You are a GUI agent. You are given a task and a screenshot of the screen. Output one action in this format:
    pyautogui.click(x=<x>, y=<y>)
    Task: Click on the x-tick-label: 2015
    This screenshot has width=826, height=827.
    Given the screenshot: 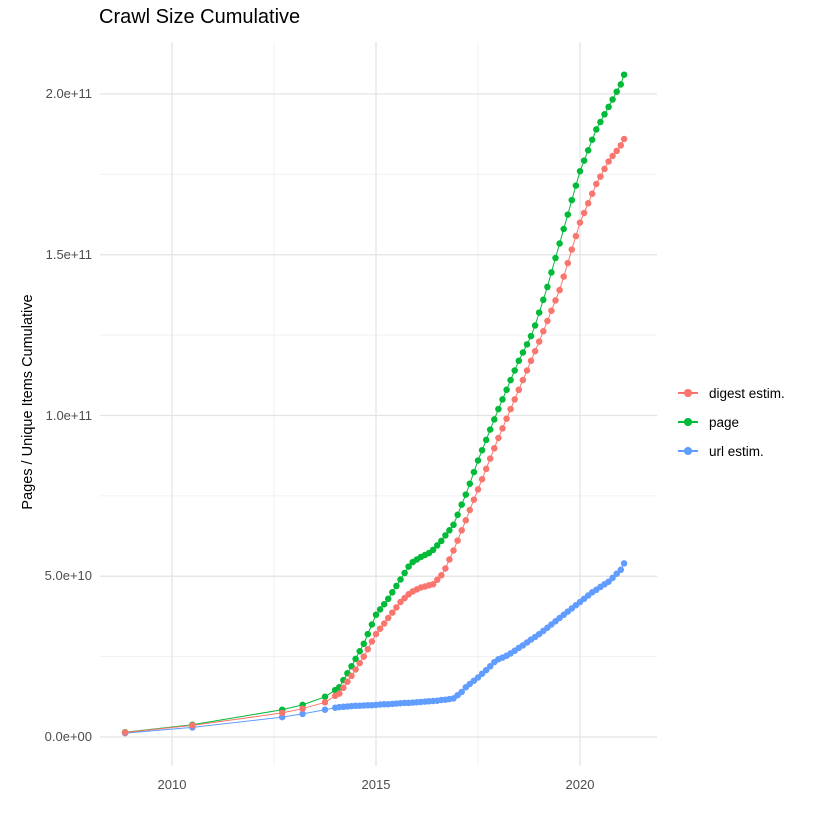 What is the action you would take?
    pyautogui.click(x=376, y=784)
    